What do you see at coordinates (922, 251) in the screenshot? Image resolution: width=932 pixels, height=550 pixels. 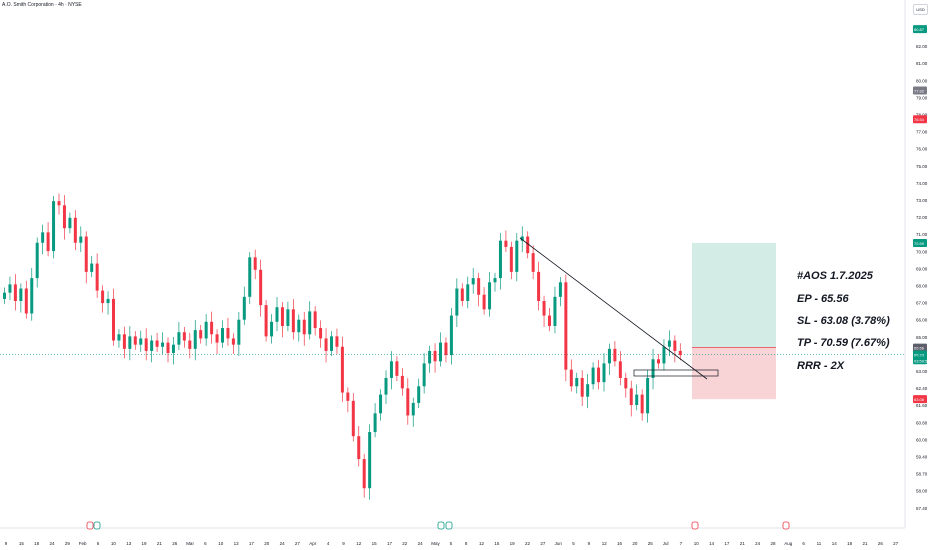 I see `price-tick-label: 70.00` at bounding box center [922, 251].